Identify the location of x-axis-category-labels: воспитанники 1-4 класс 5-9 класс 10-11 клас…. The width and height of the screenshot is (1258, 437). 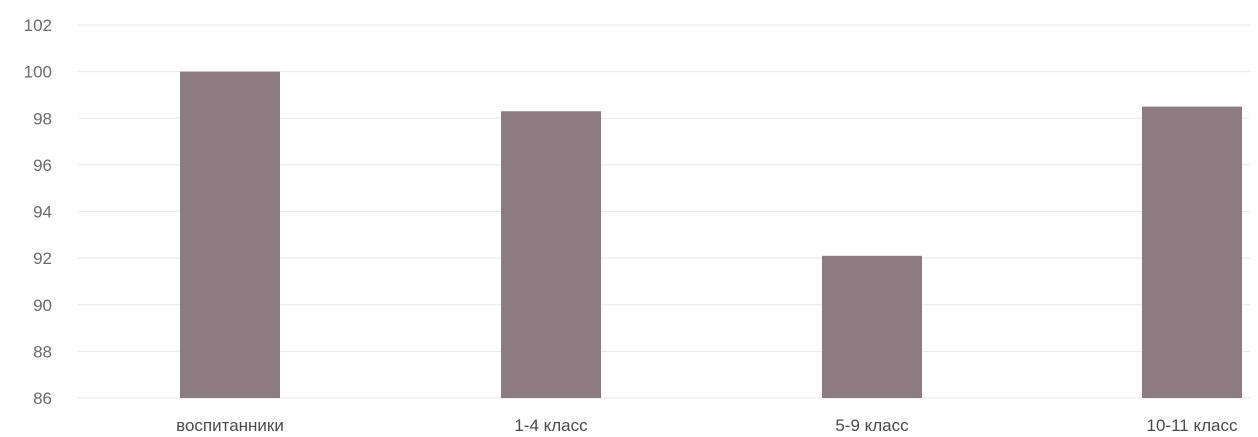
(707, 425).